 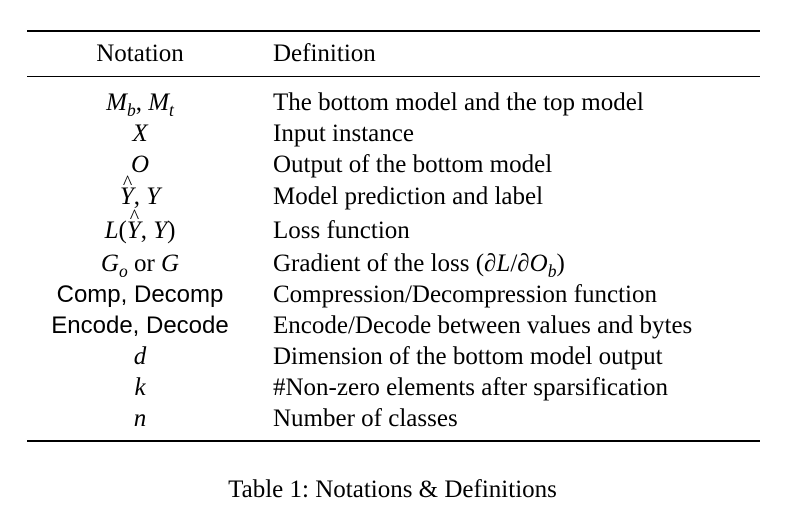 I want to click on notation-cell: k, so click(x=140, y=387).